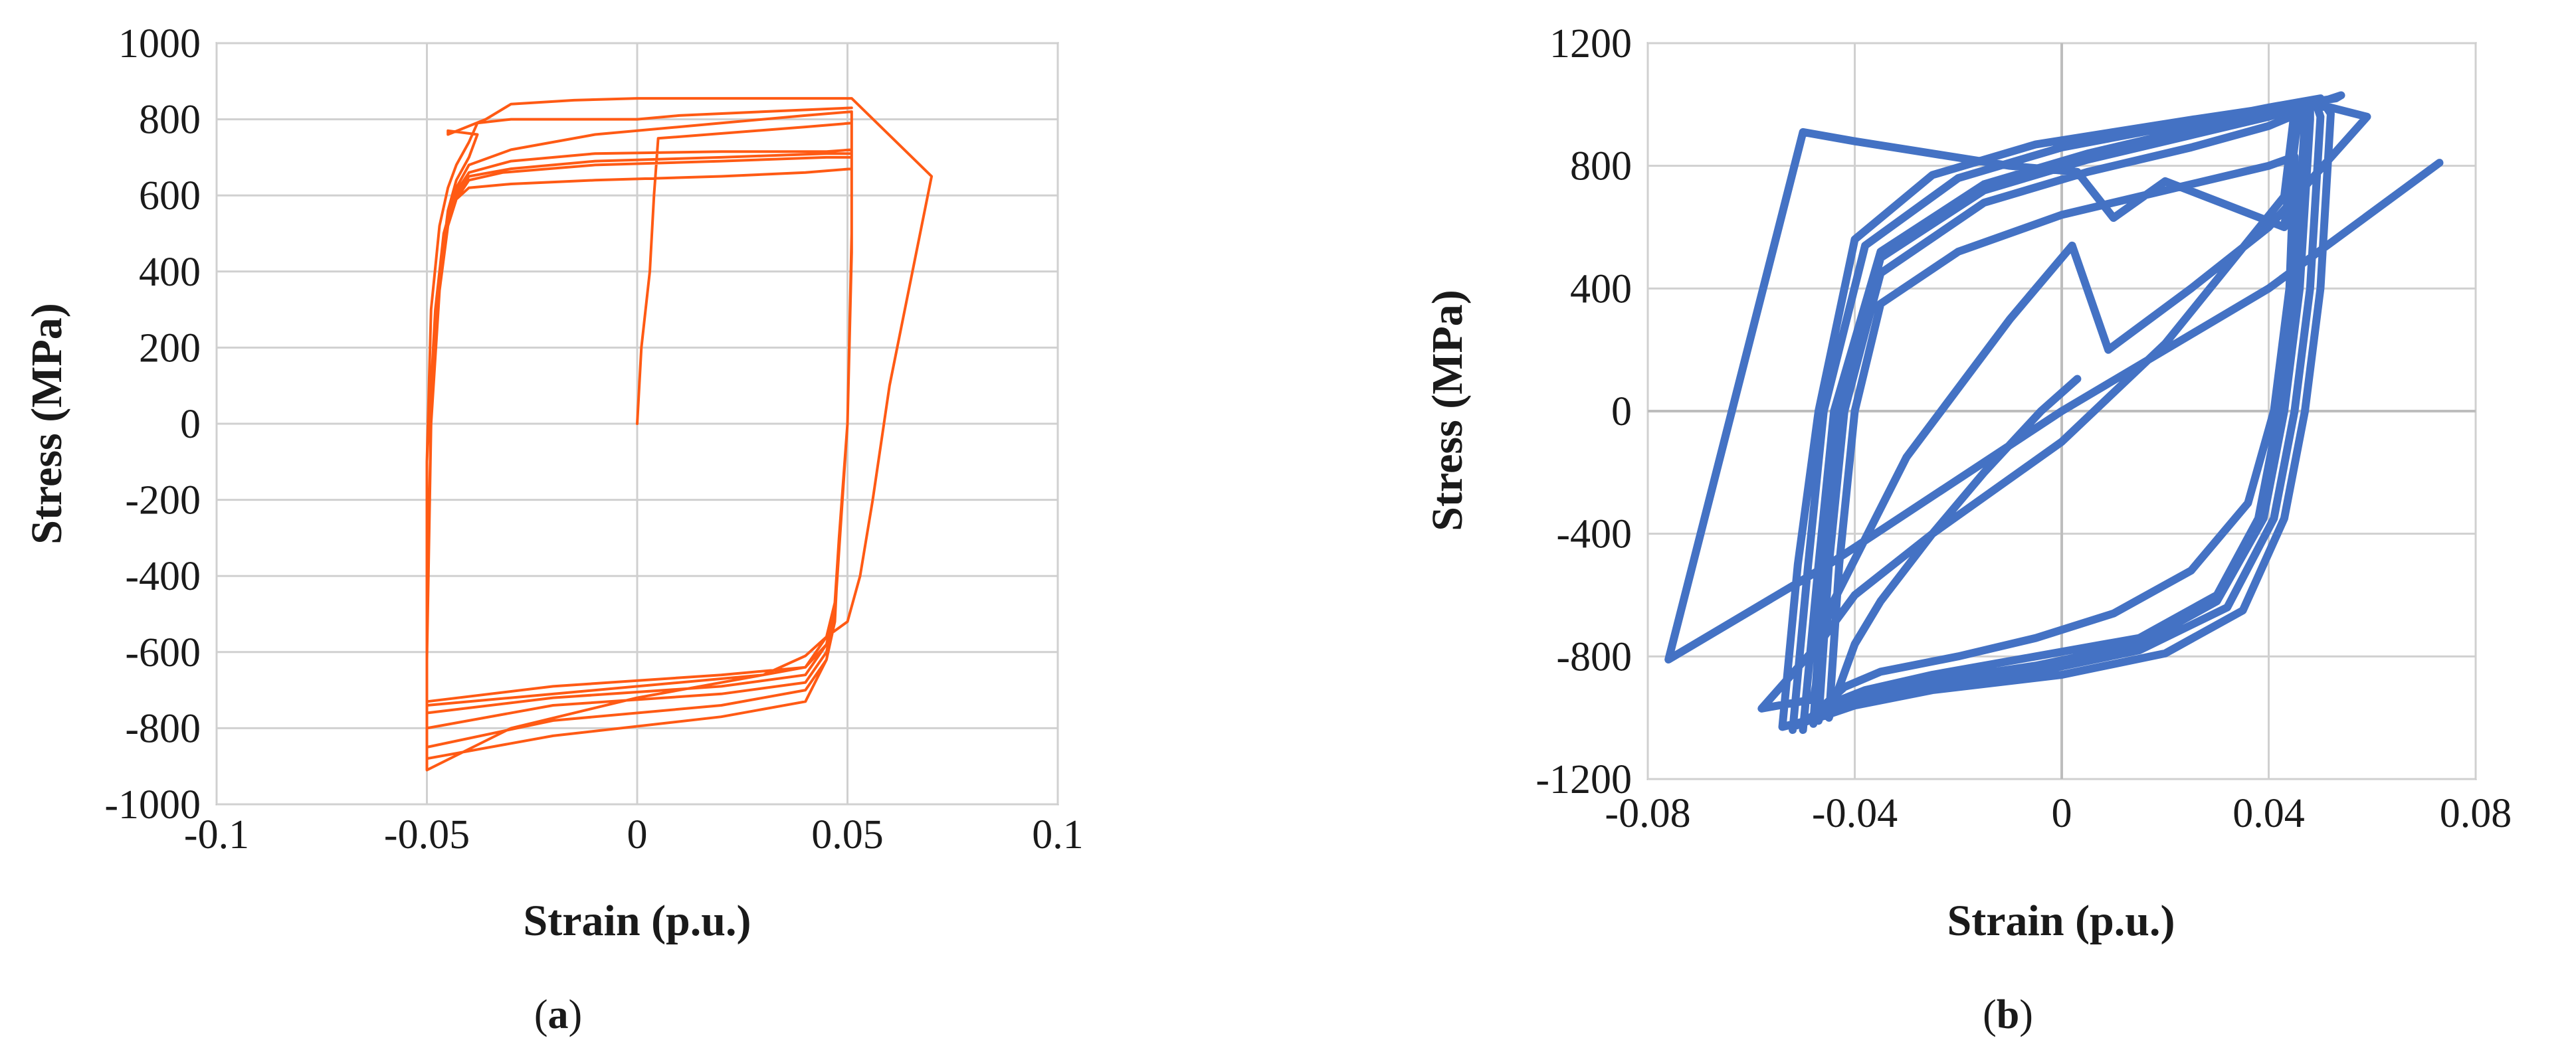 This screenshot has width=2576, height=1058. Describe the element at coordinates (1622, 412) in the screenshot. I see `y-tick-label-b: 0` at that location.